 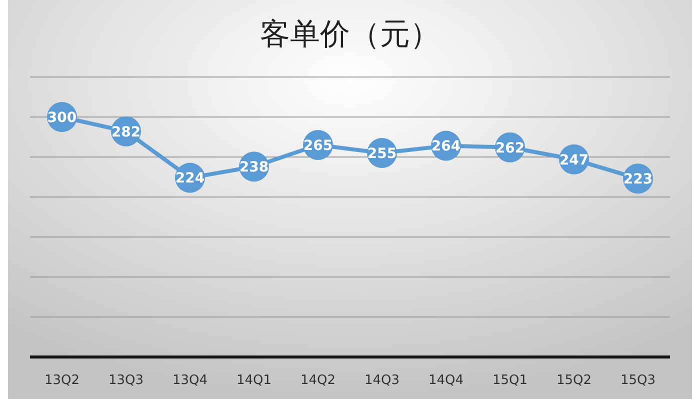 What do you see at coordinates (318, 380) in the screenshot?
I see `x-tick-label: 14Q2` at bounding box center [318, 380].